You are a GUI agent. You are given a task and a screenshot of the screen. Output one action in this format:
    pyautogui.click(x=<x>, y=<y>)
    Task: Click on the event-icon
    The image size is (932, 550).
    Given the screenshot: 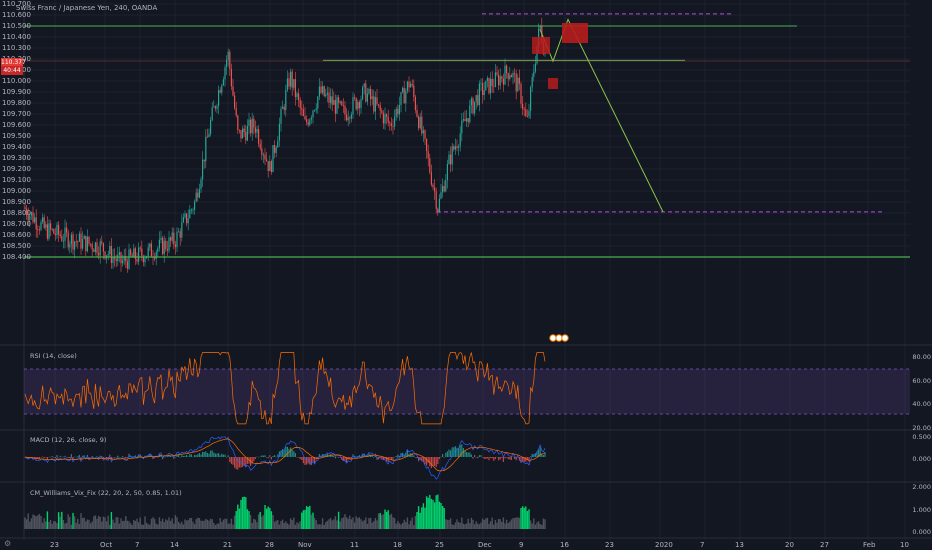 What is the action you would take?
    pyautogui.click(x=565, y=338)
    